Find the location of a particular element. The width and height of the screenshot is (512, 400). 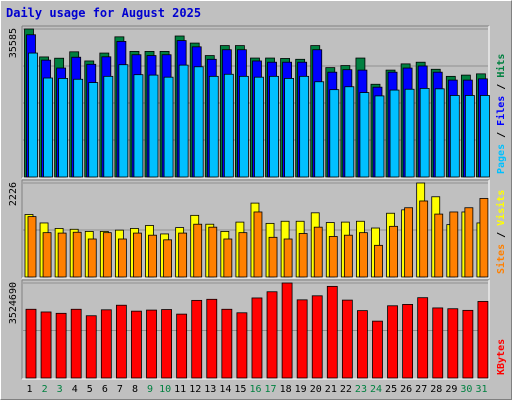

x-tick-label-day-26: 26 is located at coordinates (406, 389).